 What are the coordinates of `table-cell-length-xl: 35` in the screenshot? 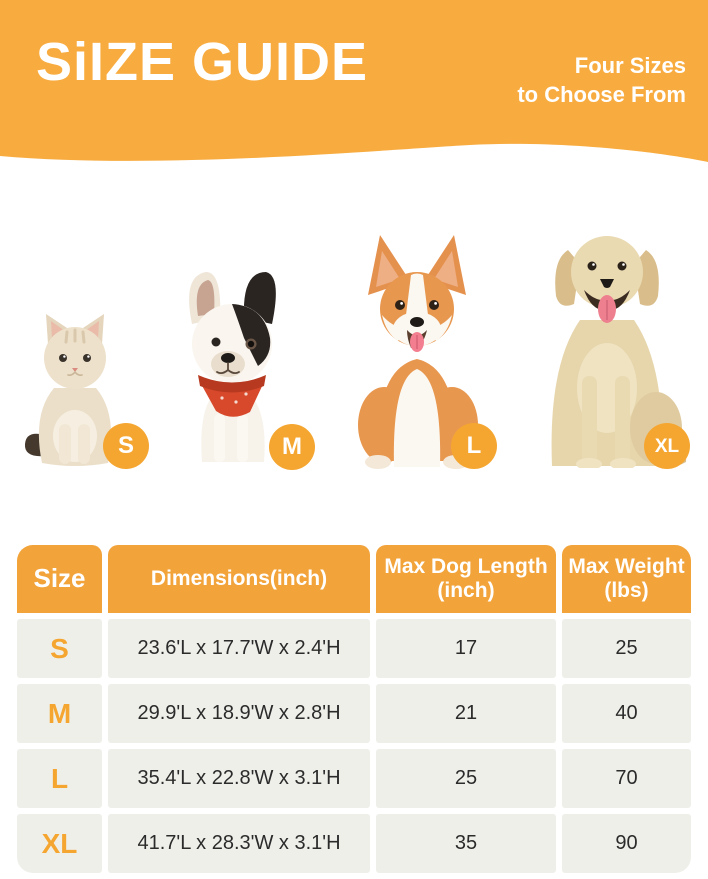 It's located at (466, 843).